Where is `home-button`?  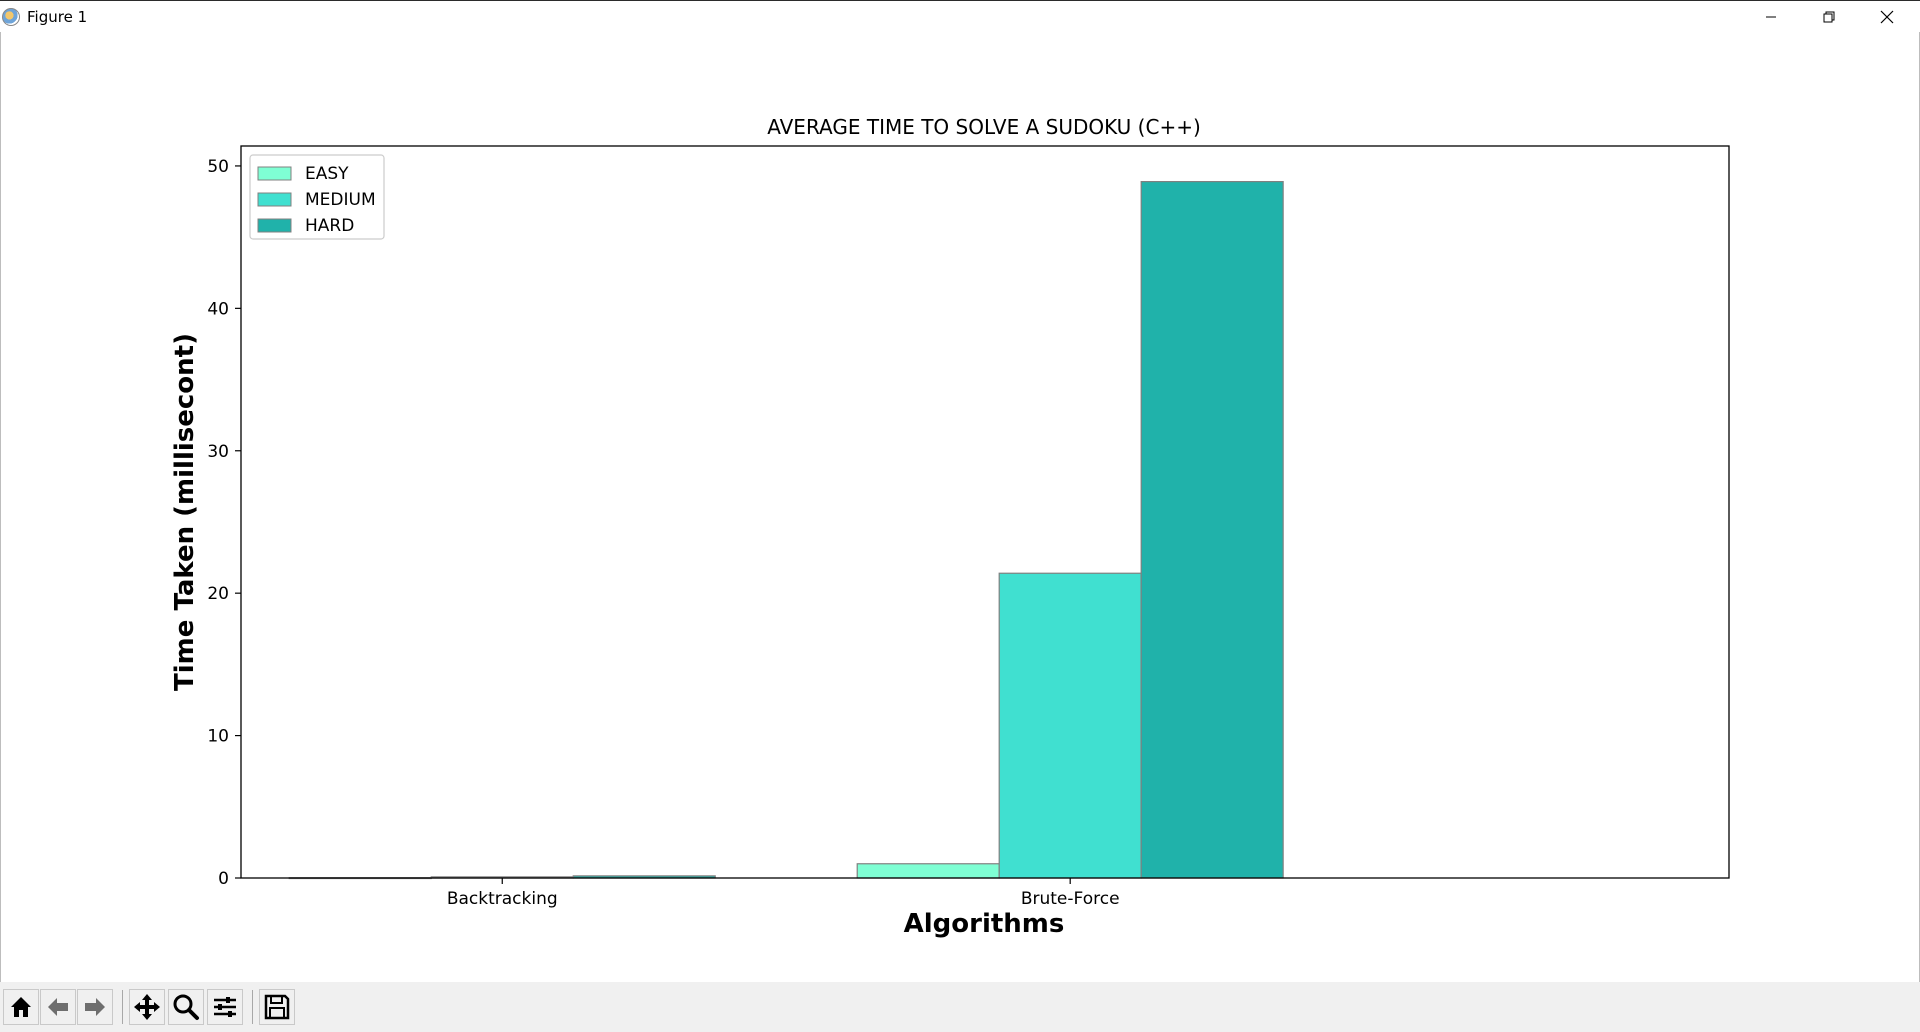
home-button is located at coordinates (21, 1007).